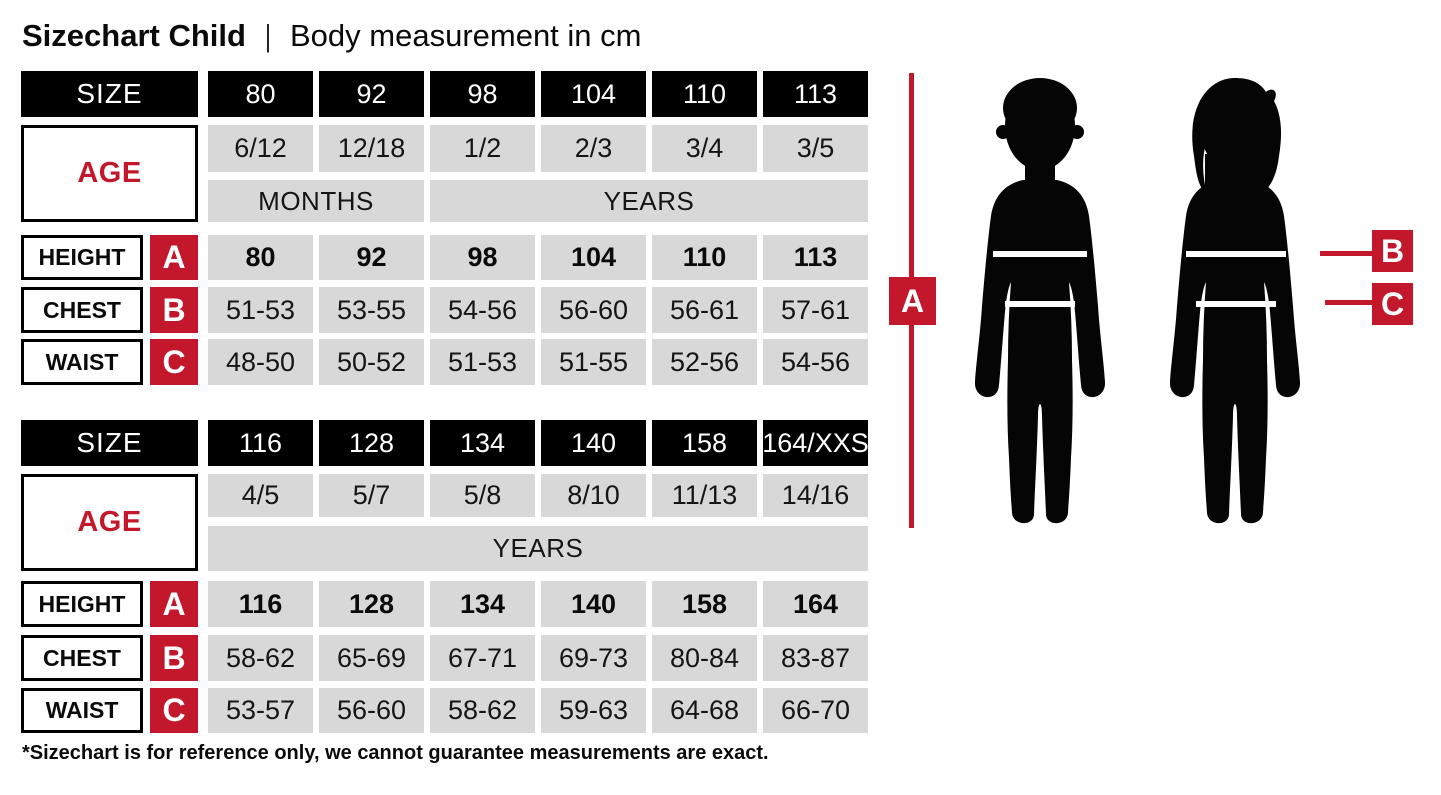 This screenshot has height=795, width=1441. What do you see at coordinates (538, 443) in the screenshot?
I see `size-header-row: 116 128 134 140 158 164/XXS` at bounding box center [538, 443].